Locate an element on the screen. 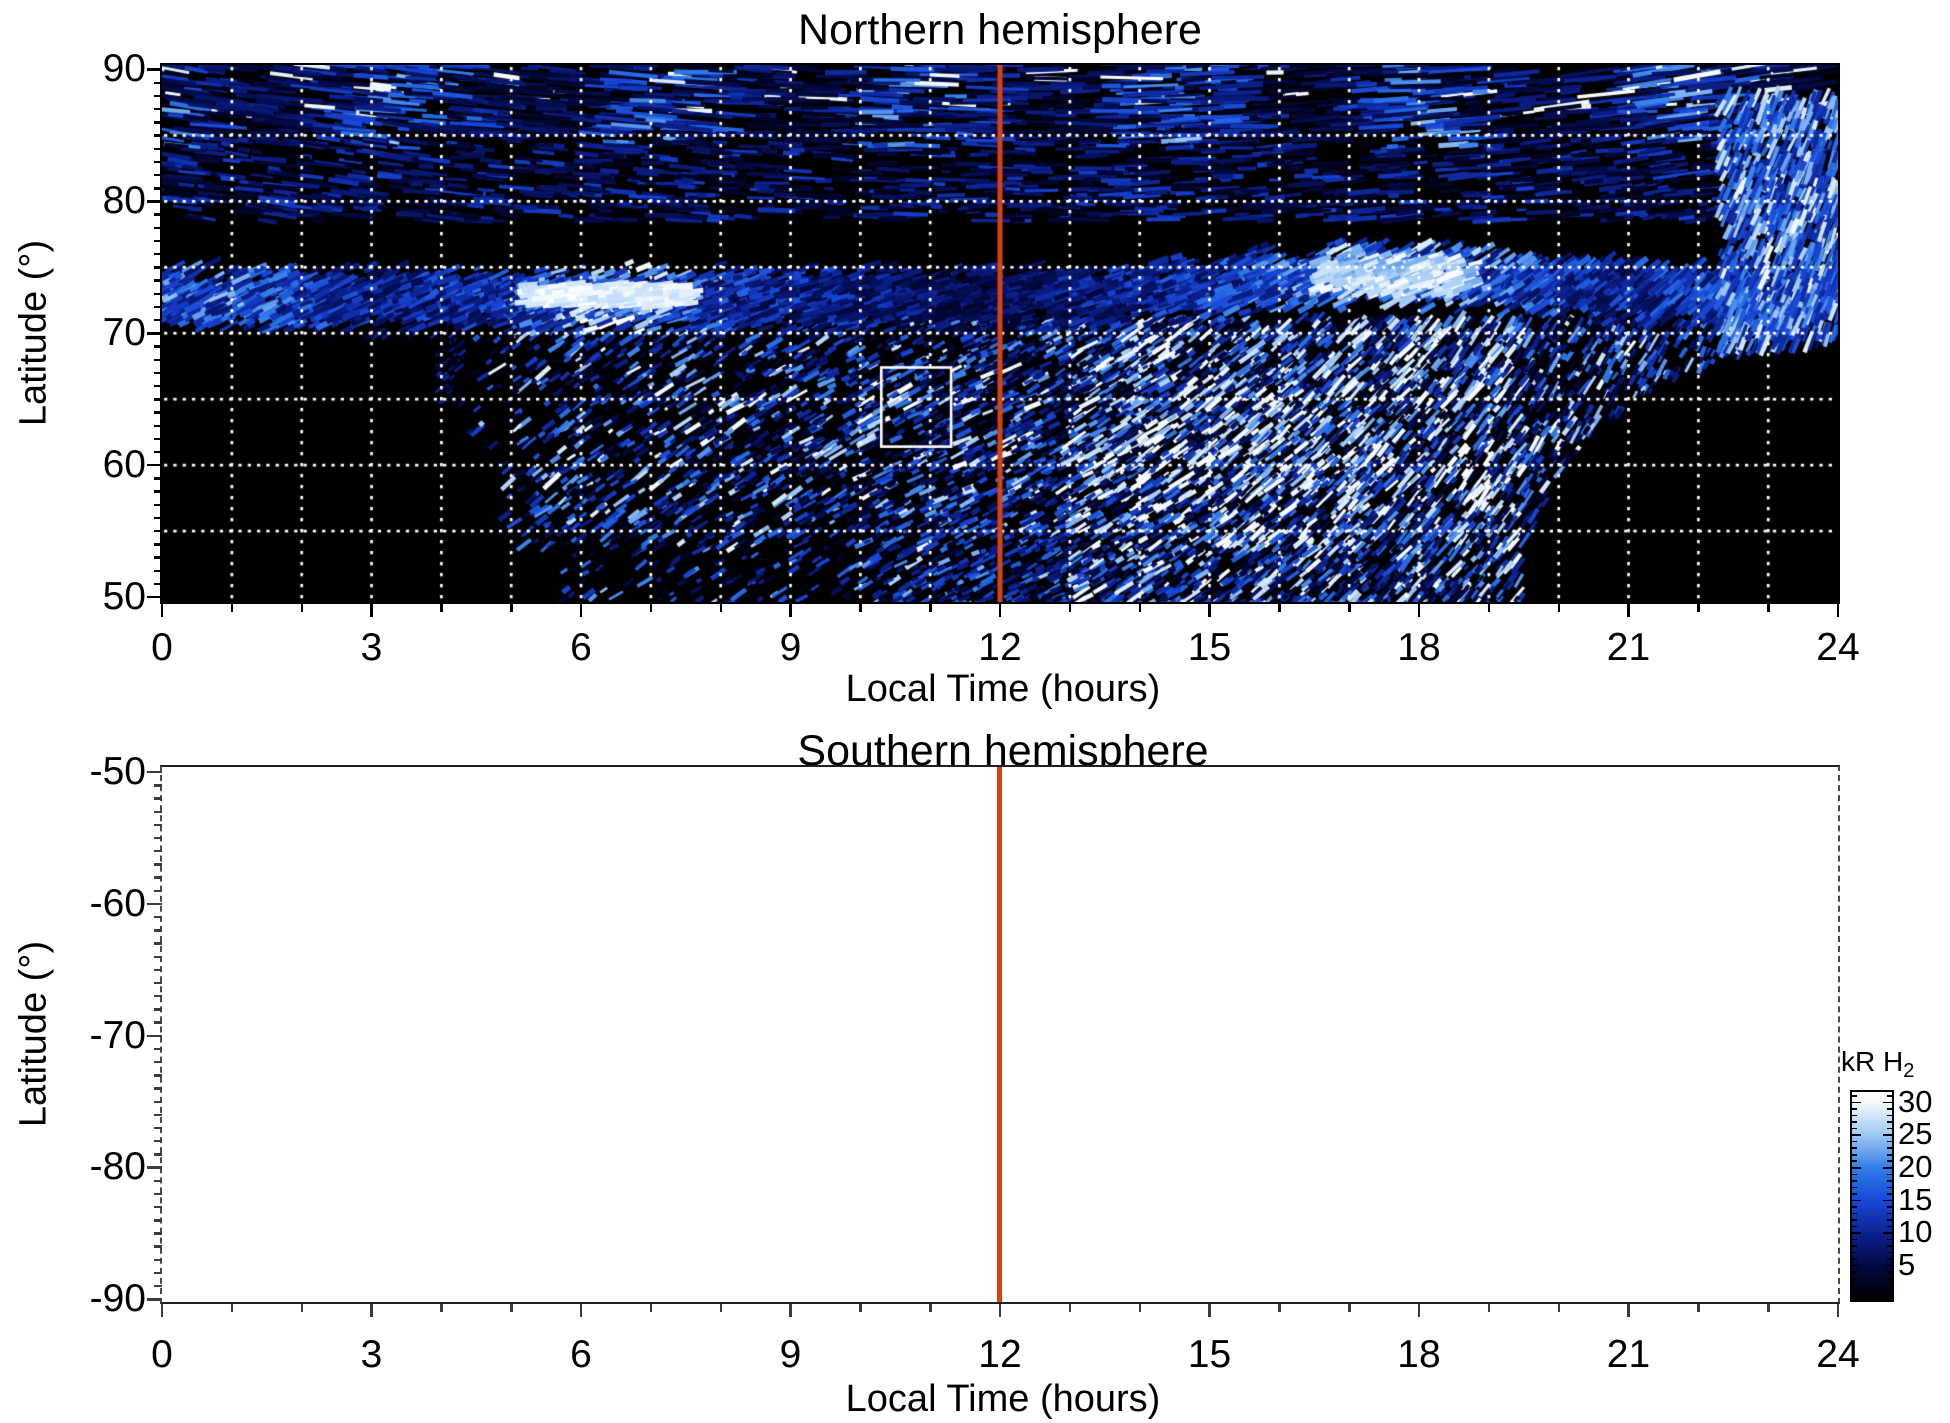  x-tick-label: 15 is located at coordinates (1209, 1354).